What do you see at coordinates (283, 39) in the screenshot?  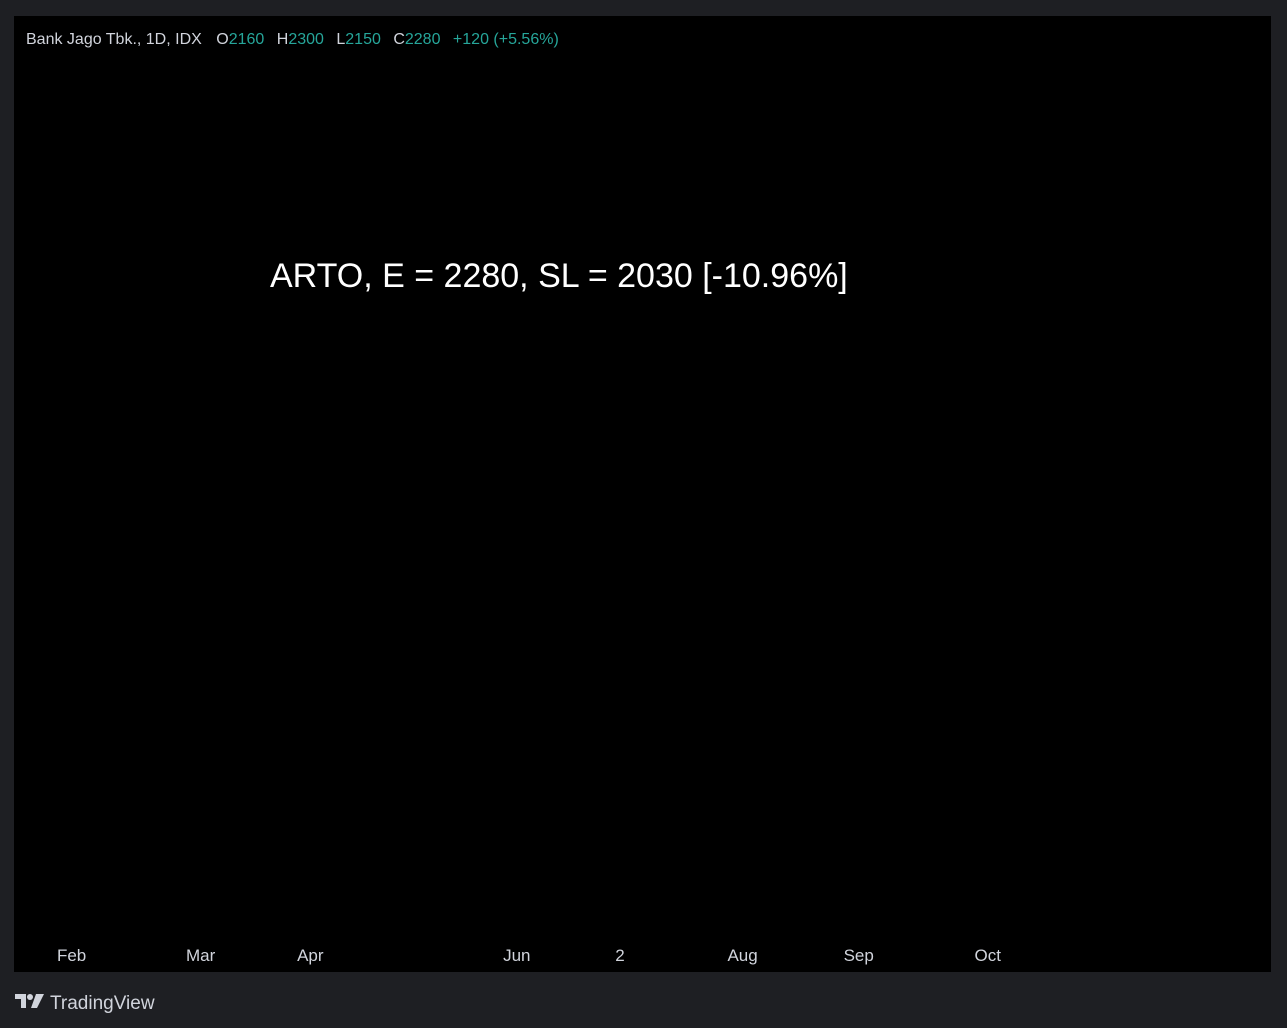 I see `high-label: H` at bounding box center [283, 39].